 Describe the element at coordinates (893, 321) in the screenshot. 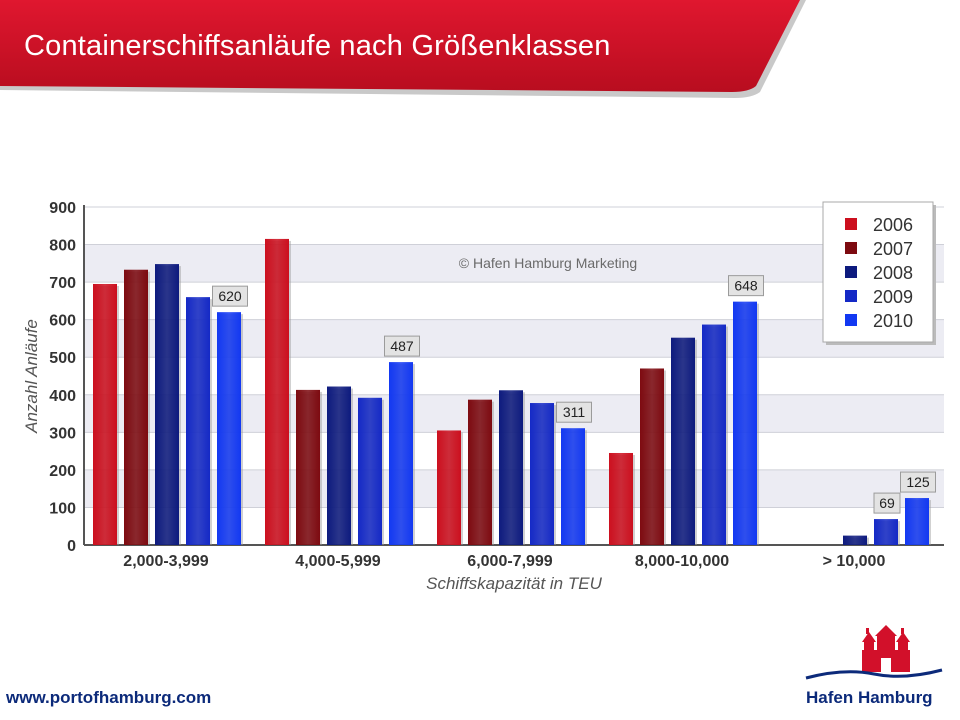

I see `legend-label: 2010` at that location.